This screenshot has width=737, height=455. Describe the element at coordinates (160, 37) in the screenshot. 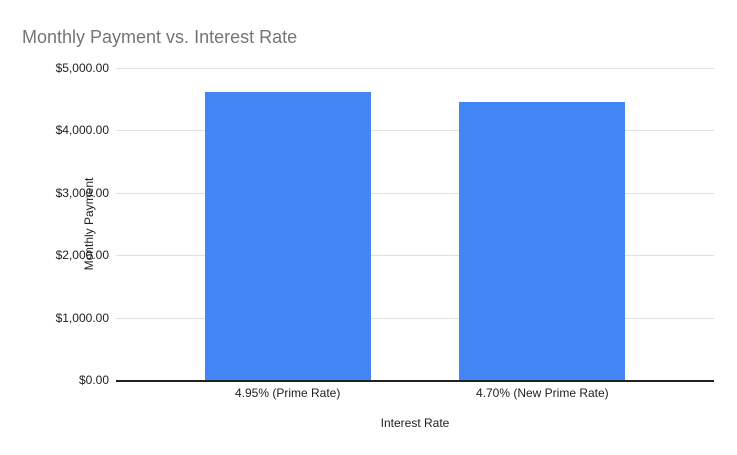

I see `chart-title: Monthly Payment vs. Interest Rate` at that location.